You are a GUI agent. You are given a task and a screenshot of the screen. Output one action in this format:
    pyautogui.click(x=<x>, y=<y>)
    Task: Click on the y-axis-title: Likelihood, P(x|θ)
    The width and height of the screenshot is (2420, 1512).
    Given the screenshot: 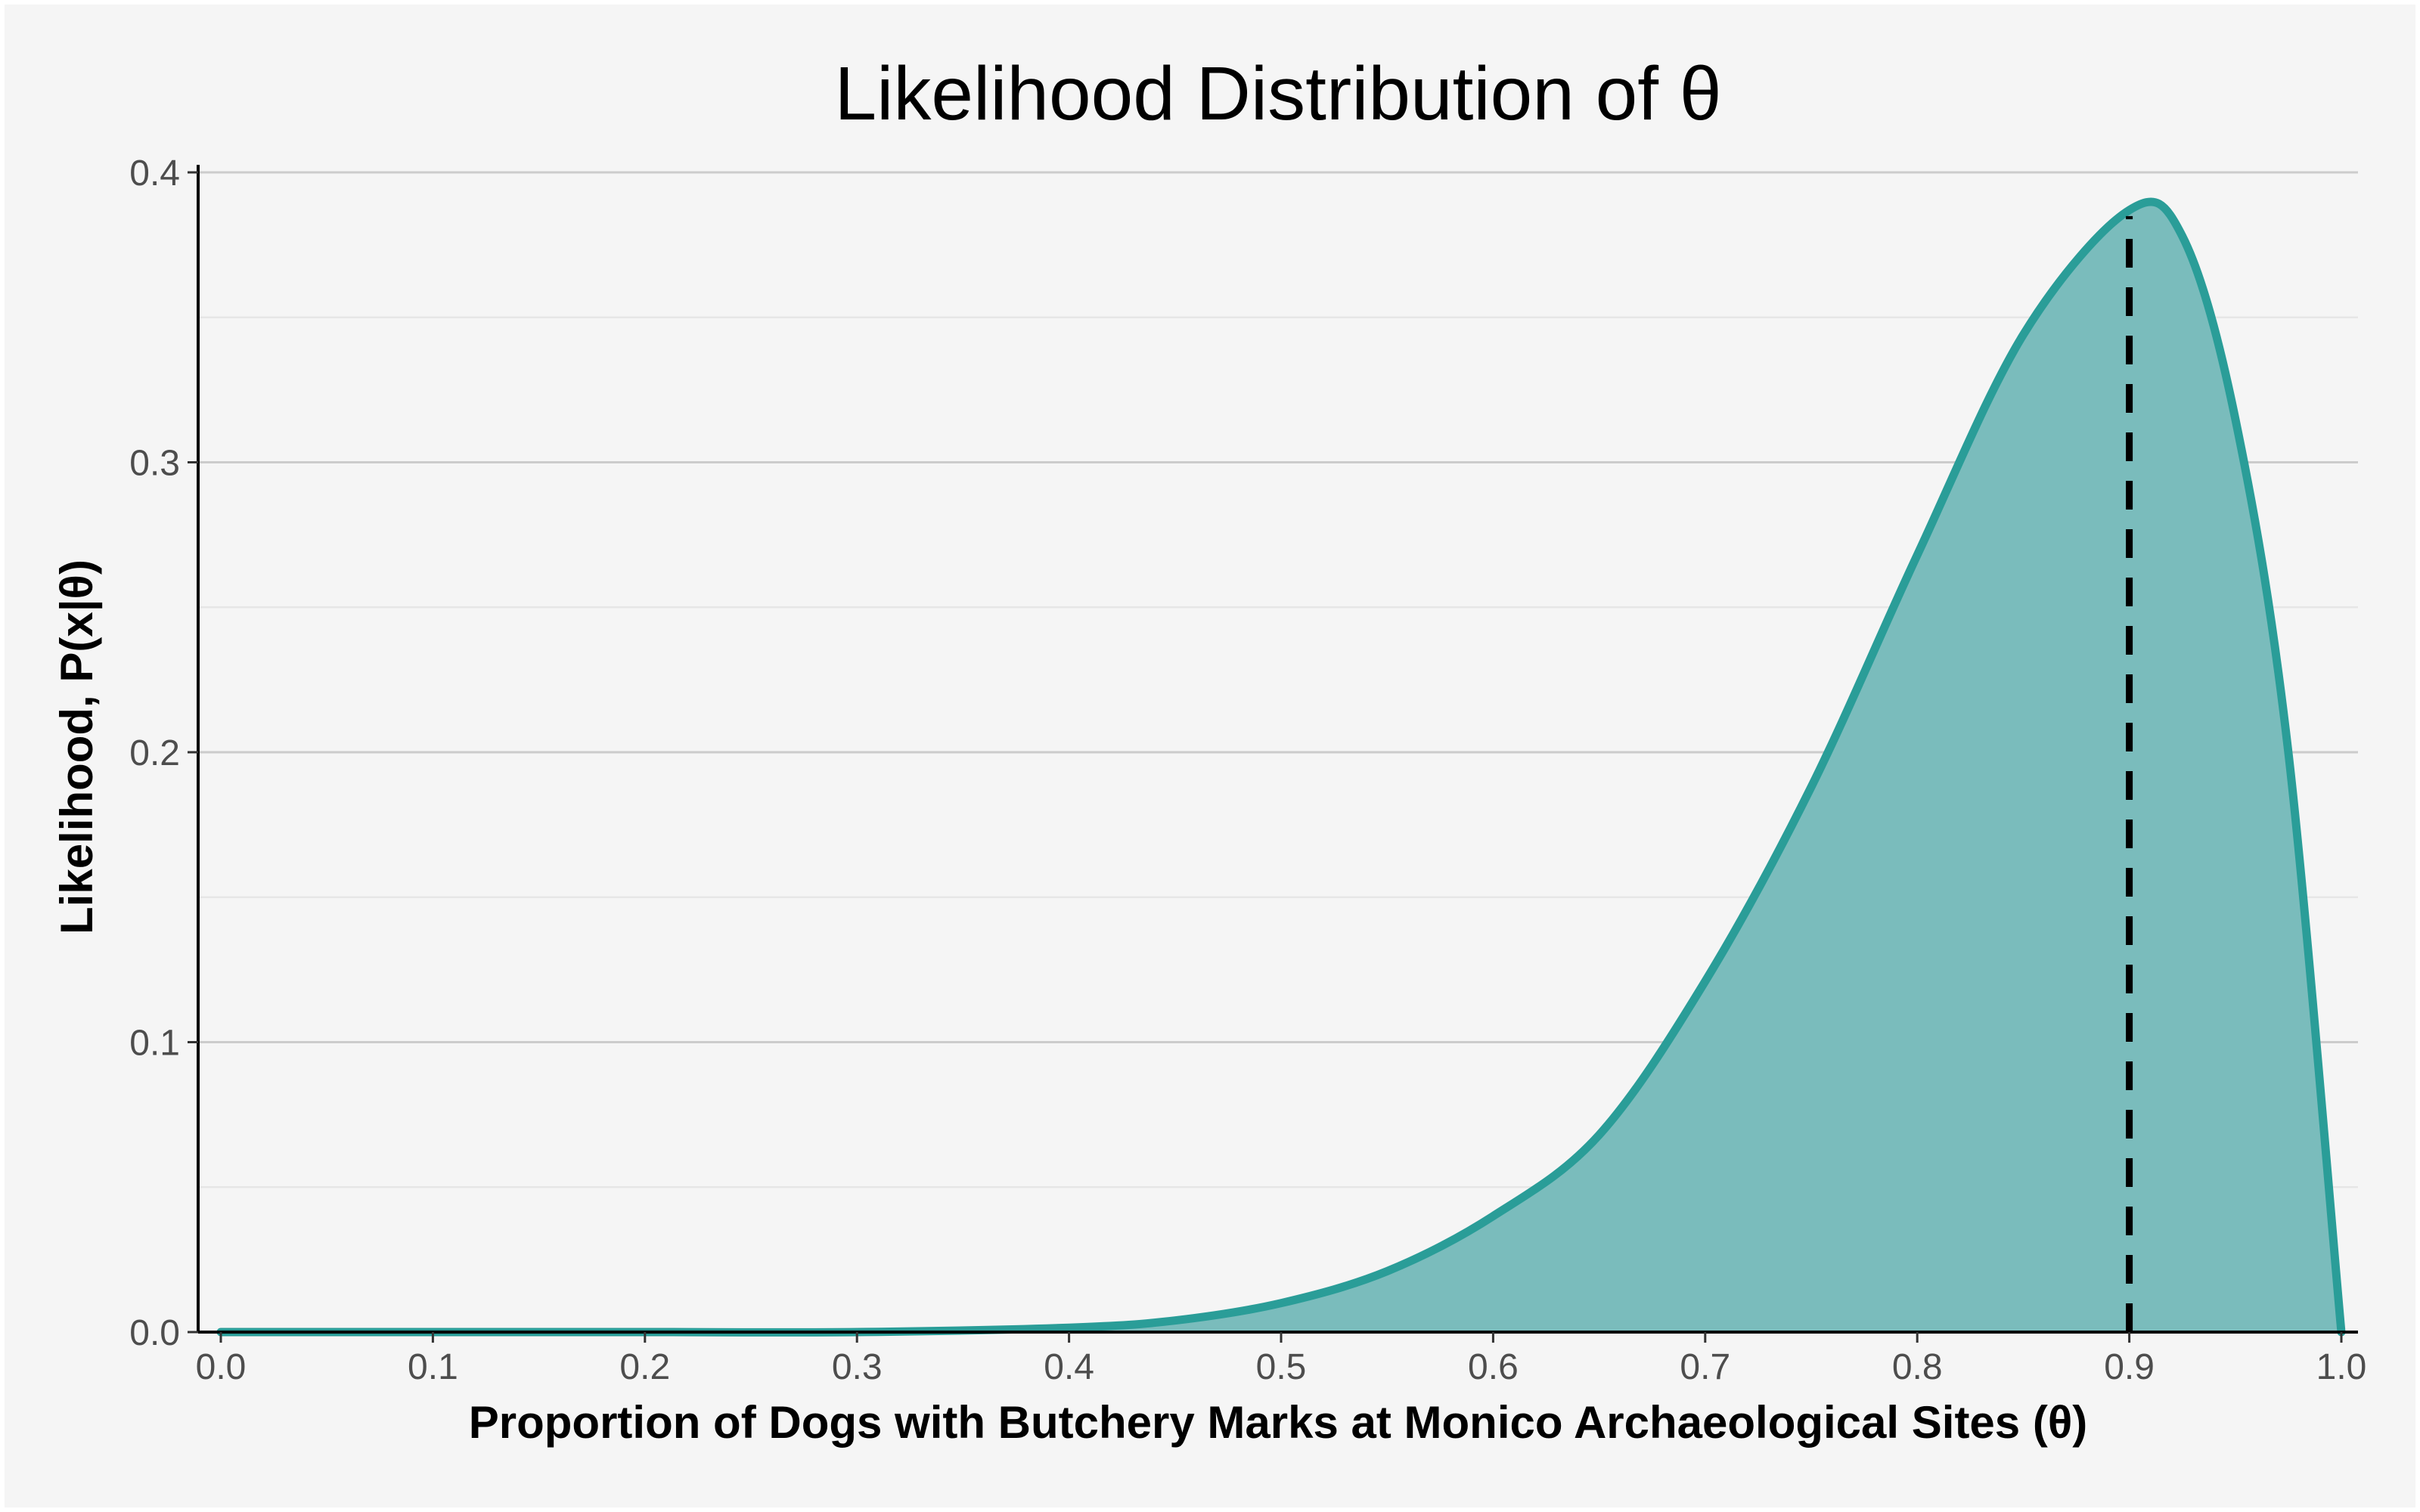 What is the action you would take?
    pyautogui.click(x=77, y=746)
    